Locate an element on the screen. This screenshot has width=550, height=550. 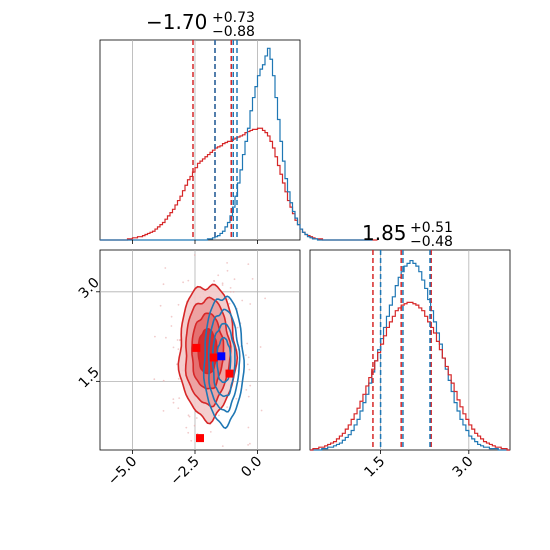
marker-blue is located at coordinates (221, 356).